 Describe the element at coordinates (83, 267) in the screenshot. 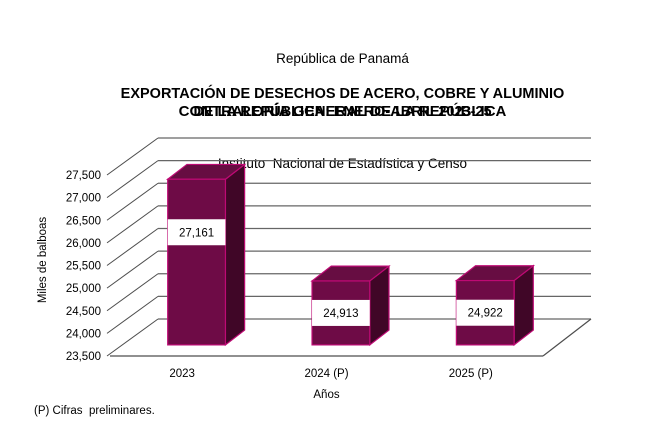

I see `y-tick-label: 25,500` at that location.